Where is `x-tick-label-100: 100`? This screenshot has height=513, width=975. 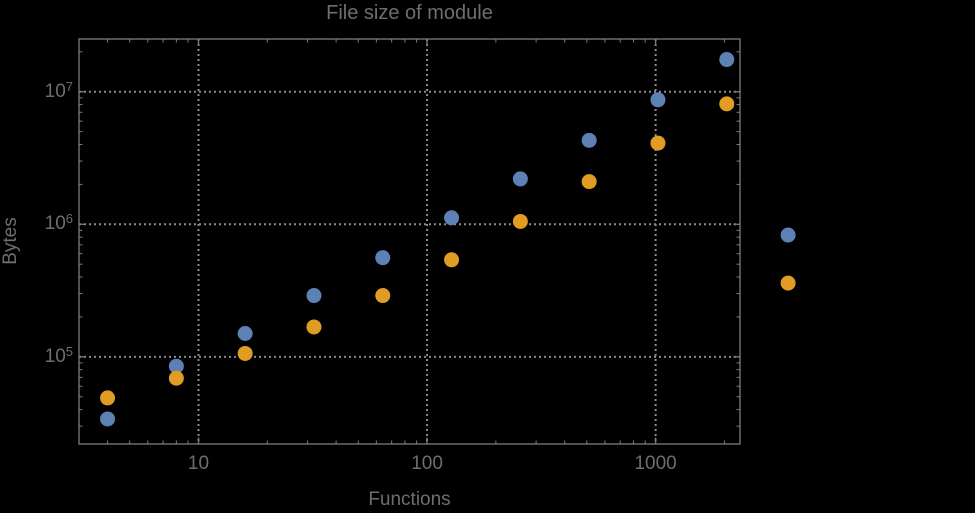
x-tick-label-100: 100 is located at coordinates (427, 463).